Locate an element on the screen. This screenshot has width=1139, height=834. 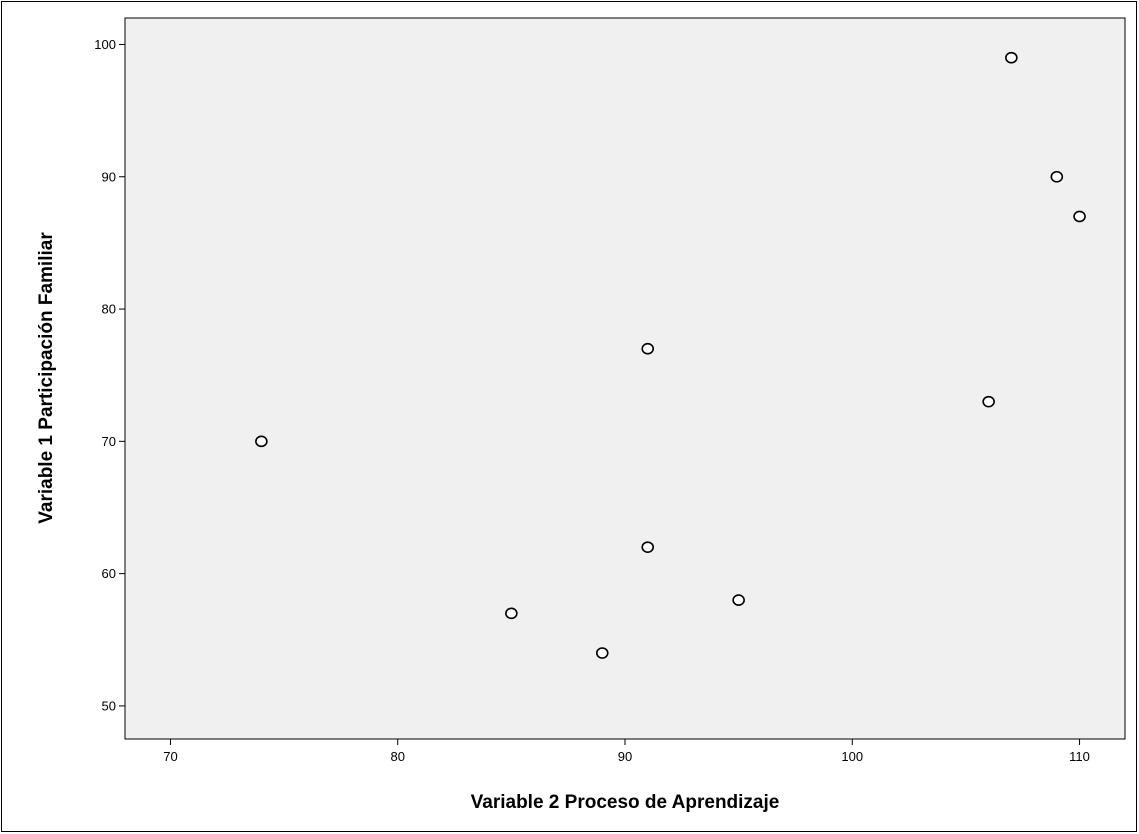
x-tick-label: 90 is located at coordinates (625, 756).